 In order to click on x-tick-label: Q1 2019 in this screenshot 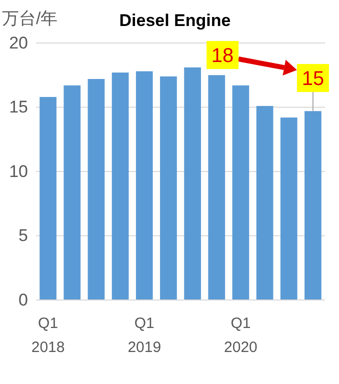, I will do `click(145, 335)`.